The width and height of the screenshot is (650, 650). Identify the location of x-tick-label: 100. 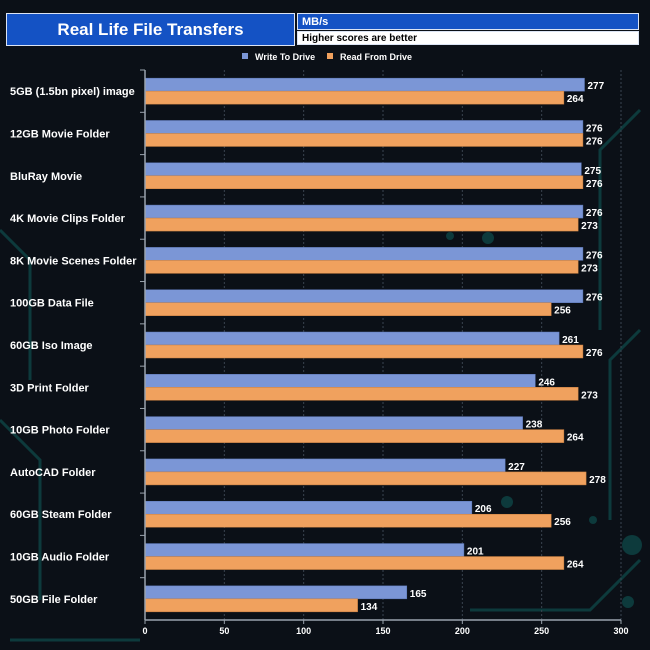
(303, 631).